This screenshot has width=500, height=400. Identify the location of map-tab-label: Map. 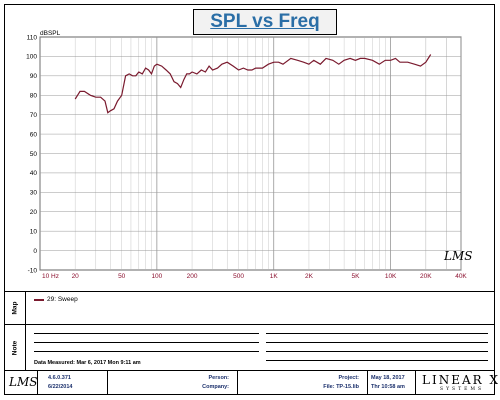
(14, 308).